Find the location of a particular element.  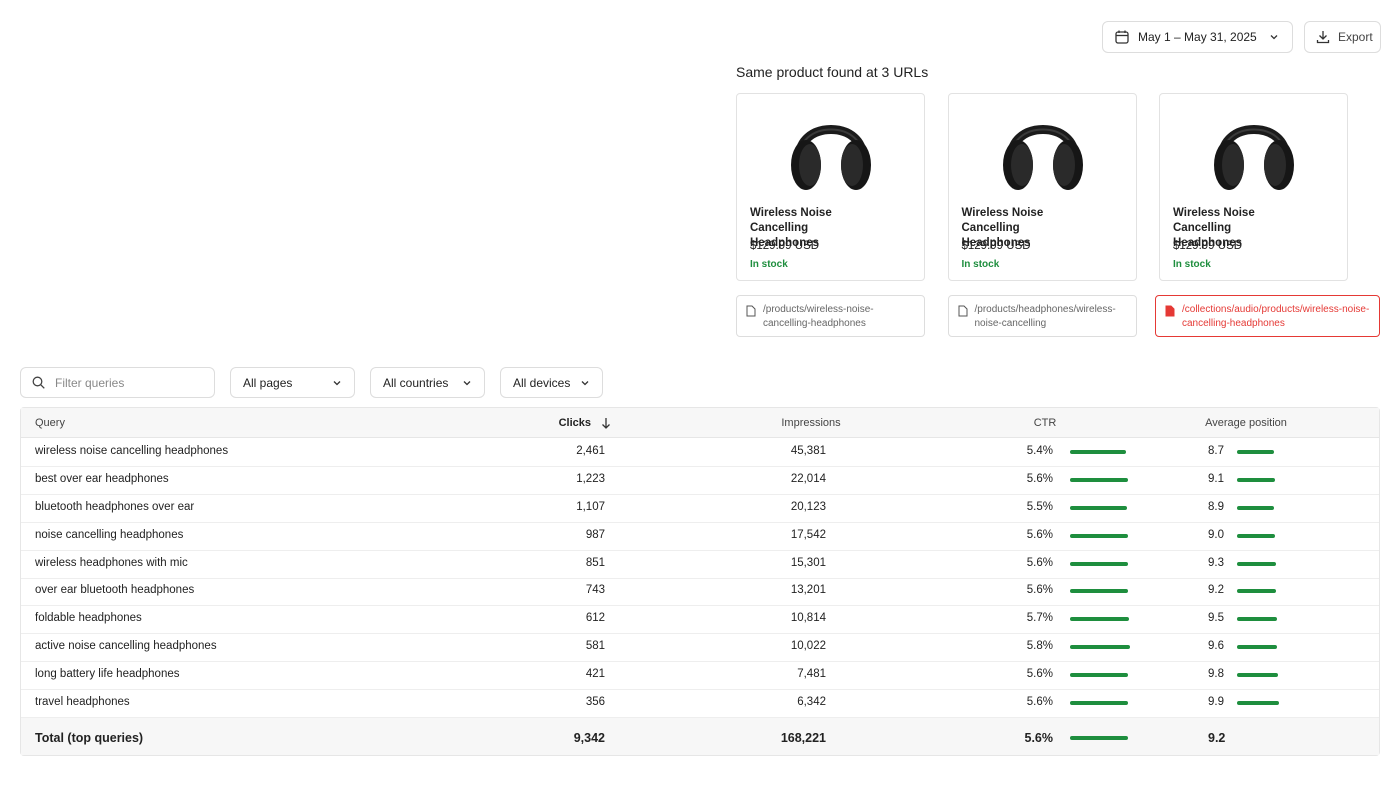

ctr-cell: 5.5% is located at coordinates (1039, 506).